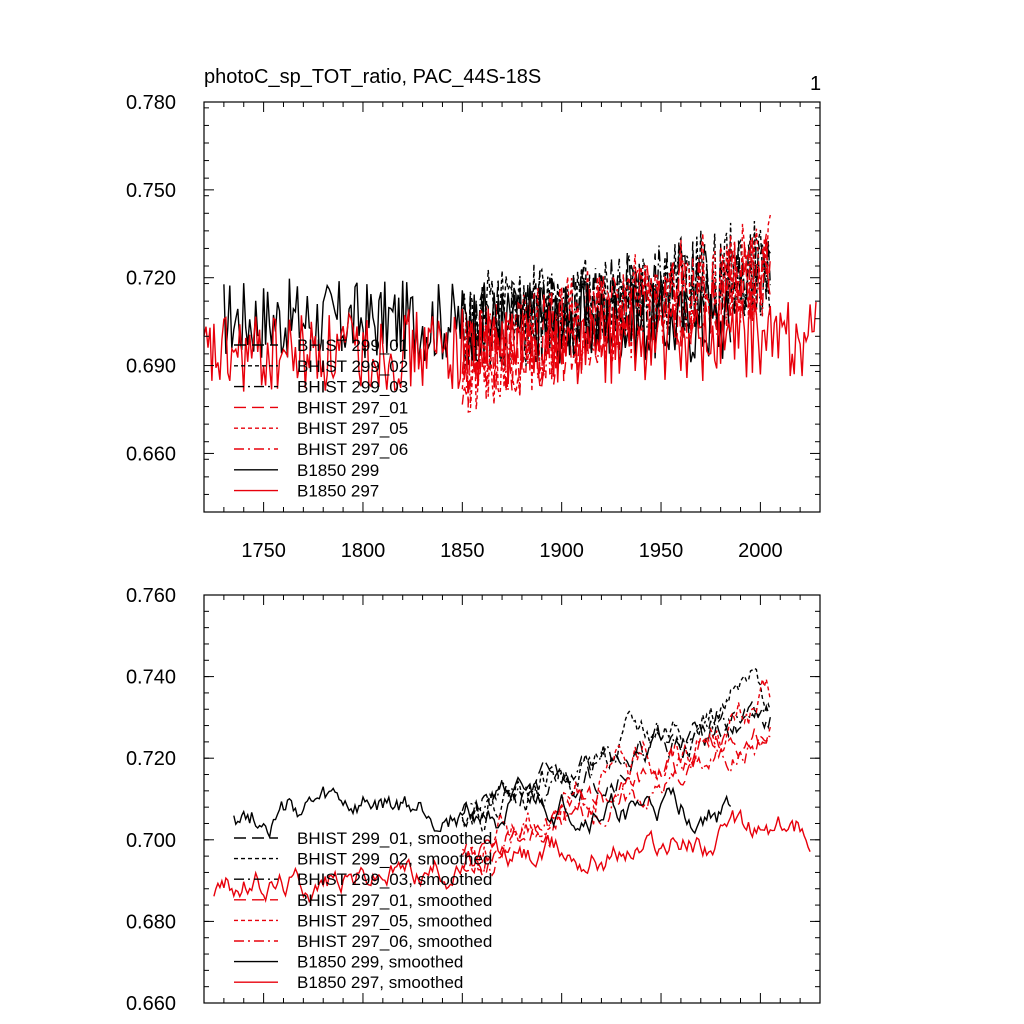 The image size is (1024, 1024). What do you see at coordinates (372, 77) in the screenshot?
I see `chart-title: photoC_sp_TOT_ratio, PAC_44S-18S` at bounding box center [372, 77].